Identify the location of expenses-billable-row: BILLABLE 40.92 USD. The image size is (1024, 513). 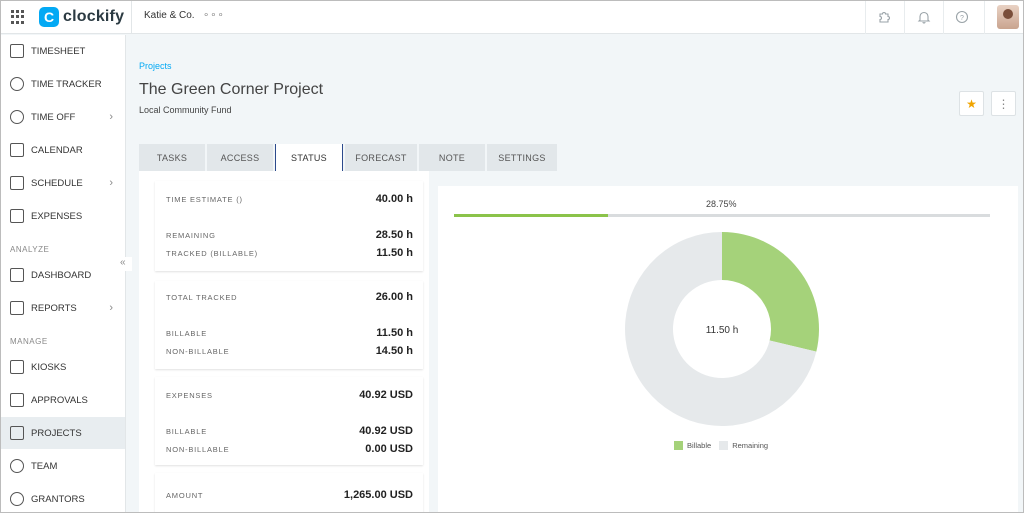
(289, 431).